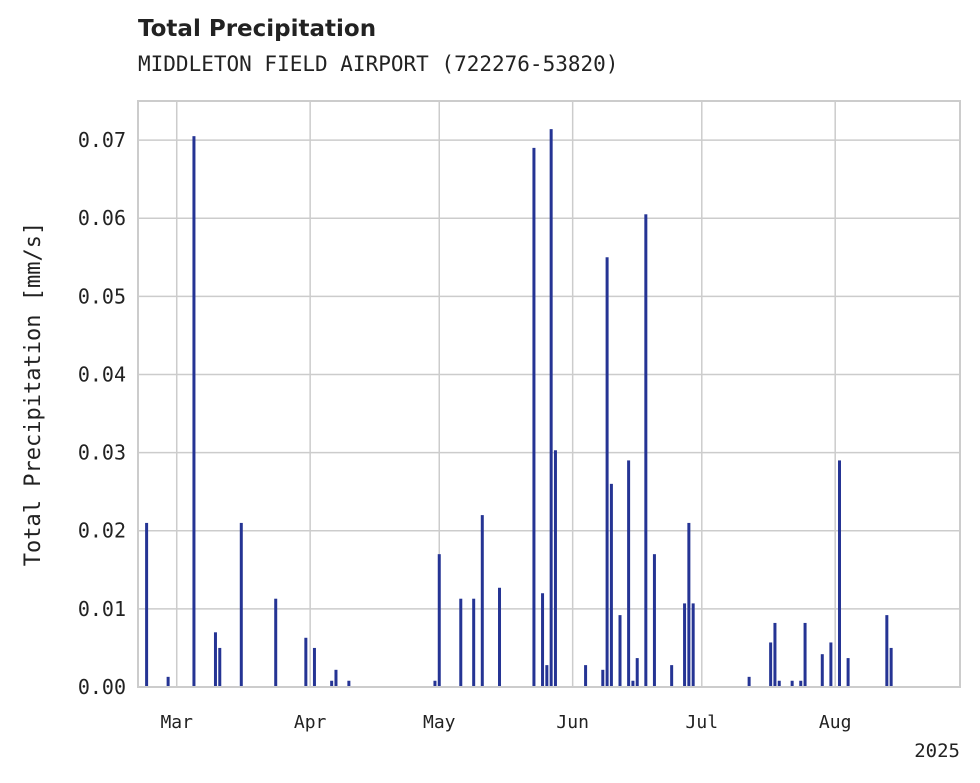 This screenshot has width=980, height=783. What do you see at coordinates (102, 140) in the screenshot?
I see `y-tick-label: 0.07` at bounding box center [102, 140].